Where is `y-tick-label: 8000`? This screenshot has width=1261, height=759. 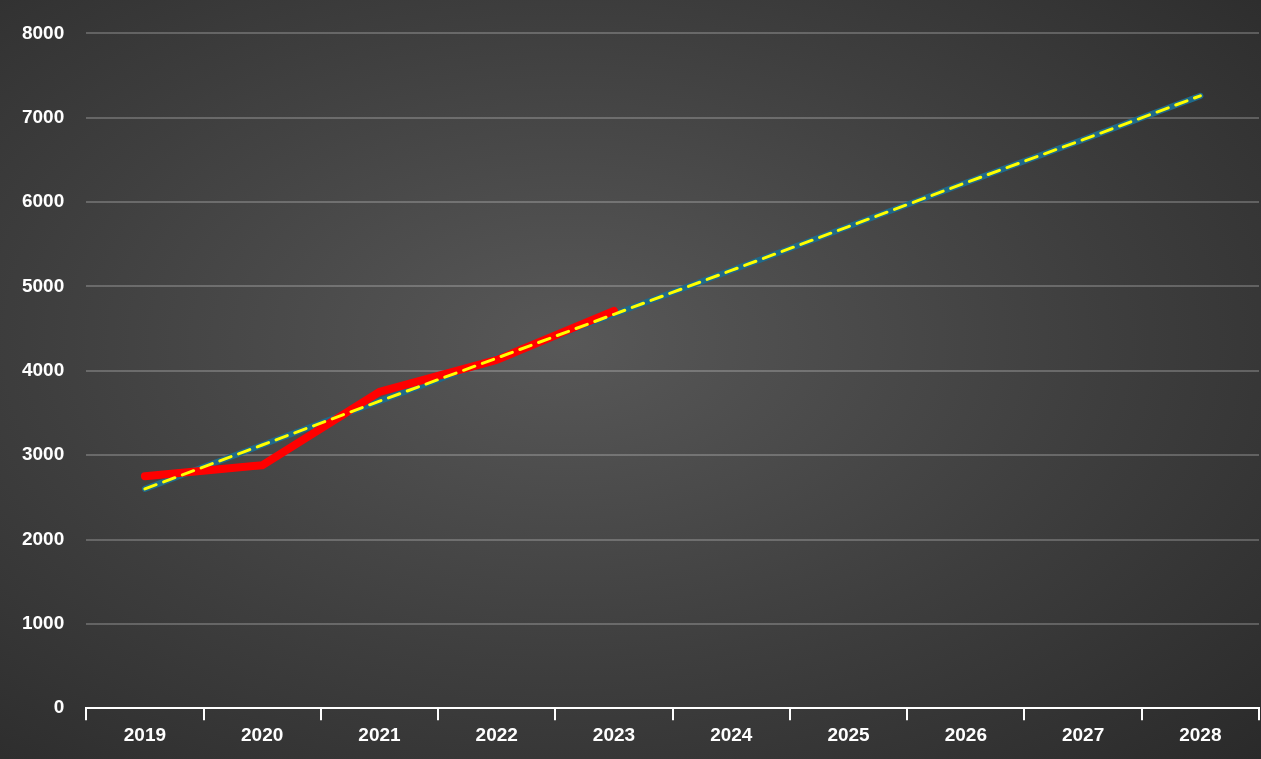 y-tick-label: 8000 is located at coordinates (43, 32).